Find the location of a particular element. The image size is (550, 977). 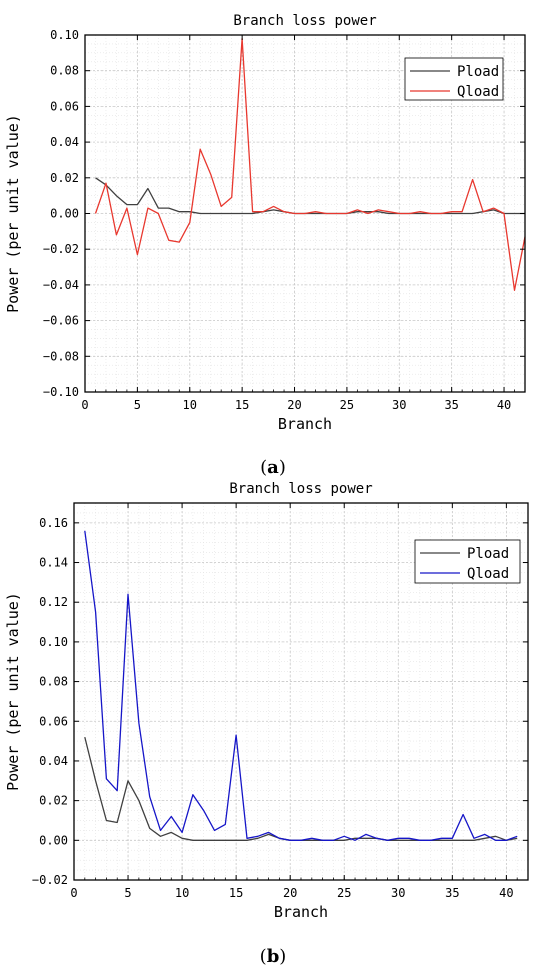

y-tick-label: −0.06 is located at coordinates (61, 321).